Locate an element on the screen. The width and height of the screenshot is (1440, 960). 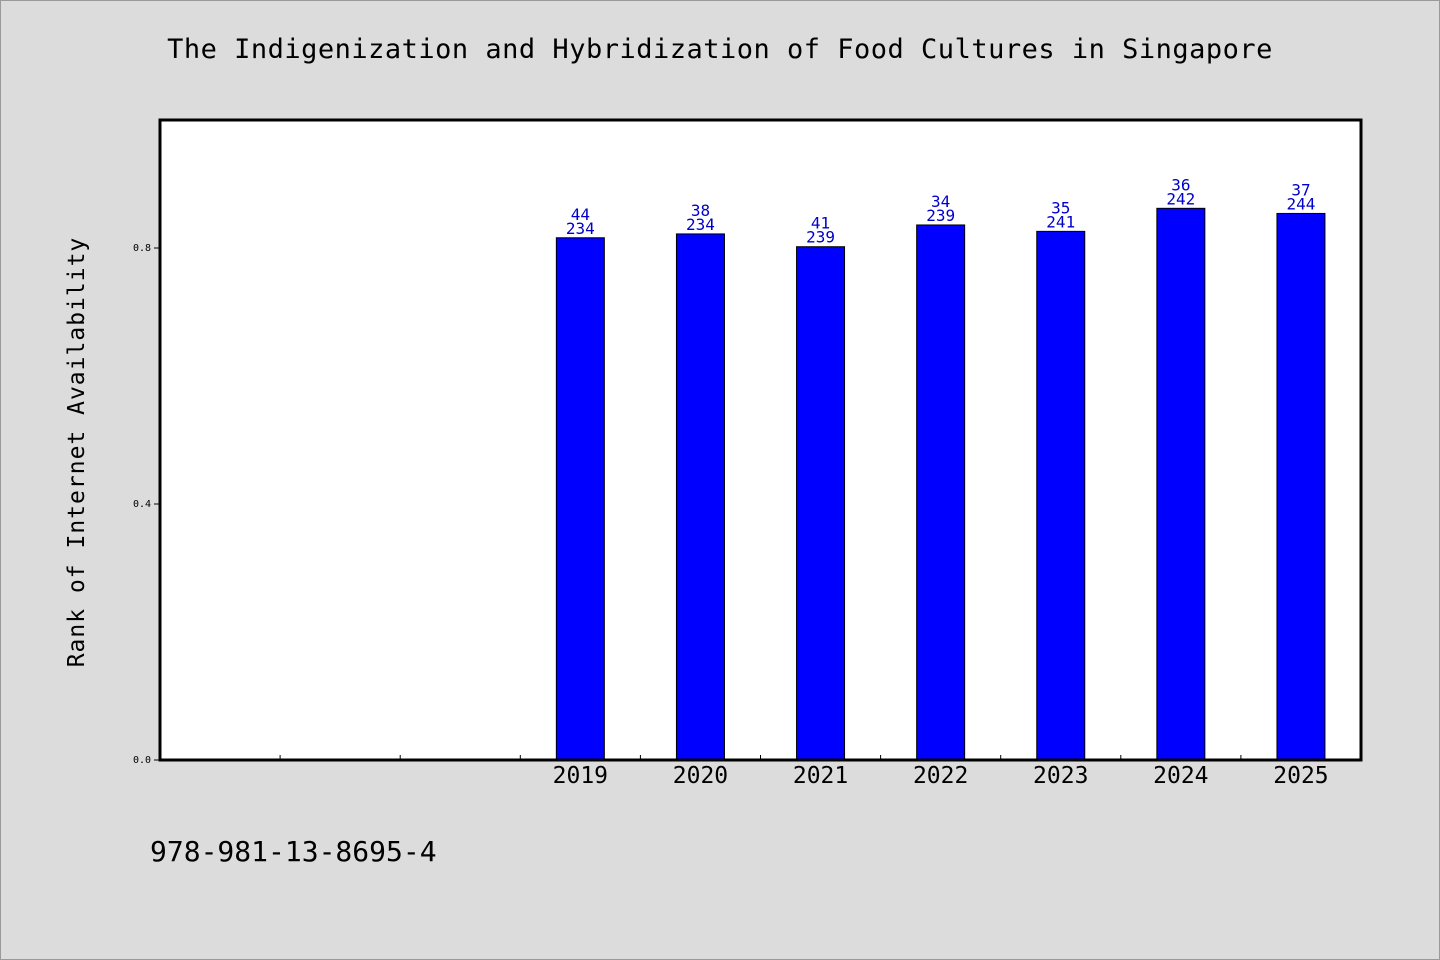
bar-label-top-2024: 36 is located at coordinates (1180, 184).